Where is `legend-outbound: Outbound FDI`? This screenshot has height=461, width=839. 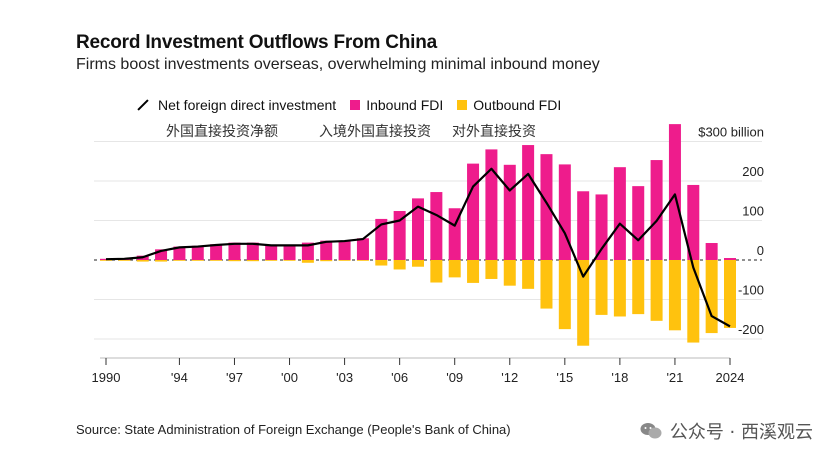
legend-outbound: Outbound FDI is located at coordinates (509, 105).